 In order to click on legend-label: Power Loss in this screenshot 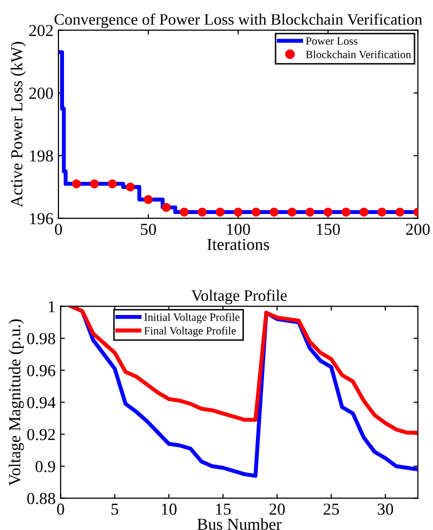, I will do `click(332, 41)`.